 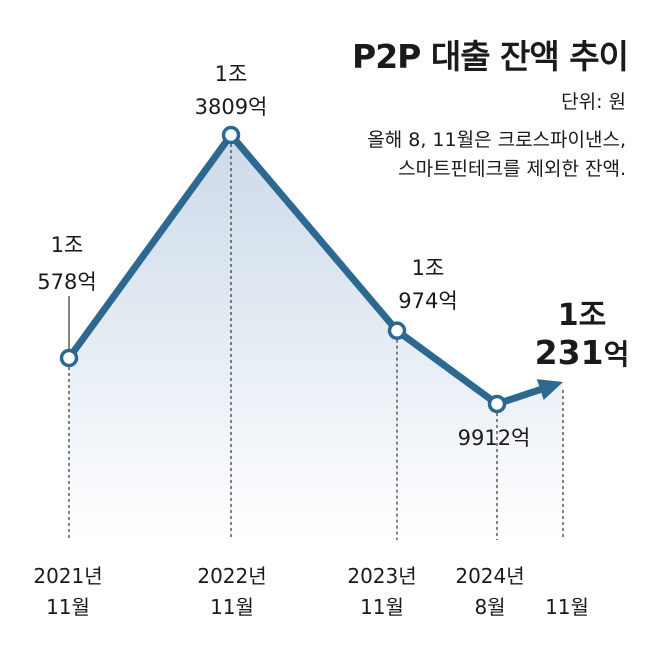 I want to click on value-label-4-line1: 1조, so click(x=582, y=315).